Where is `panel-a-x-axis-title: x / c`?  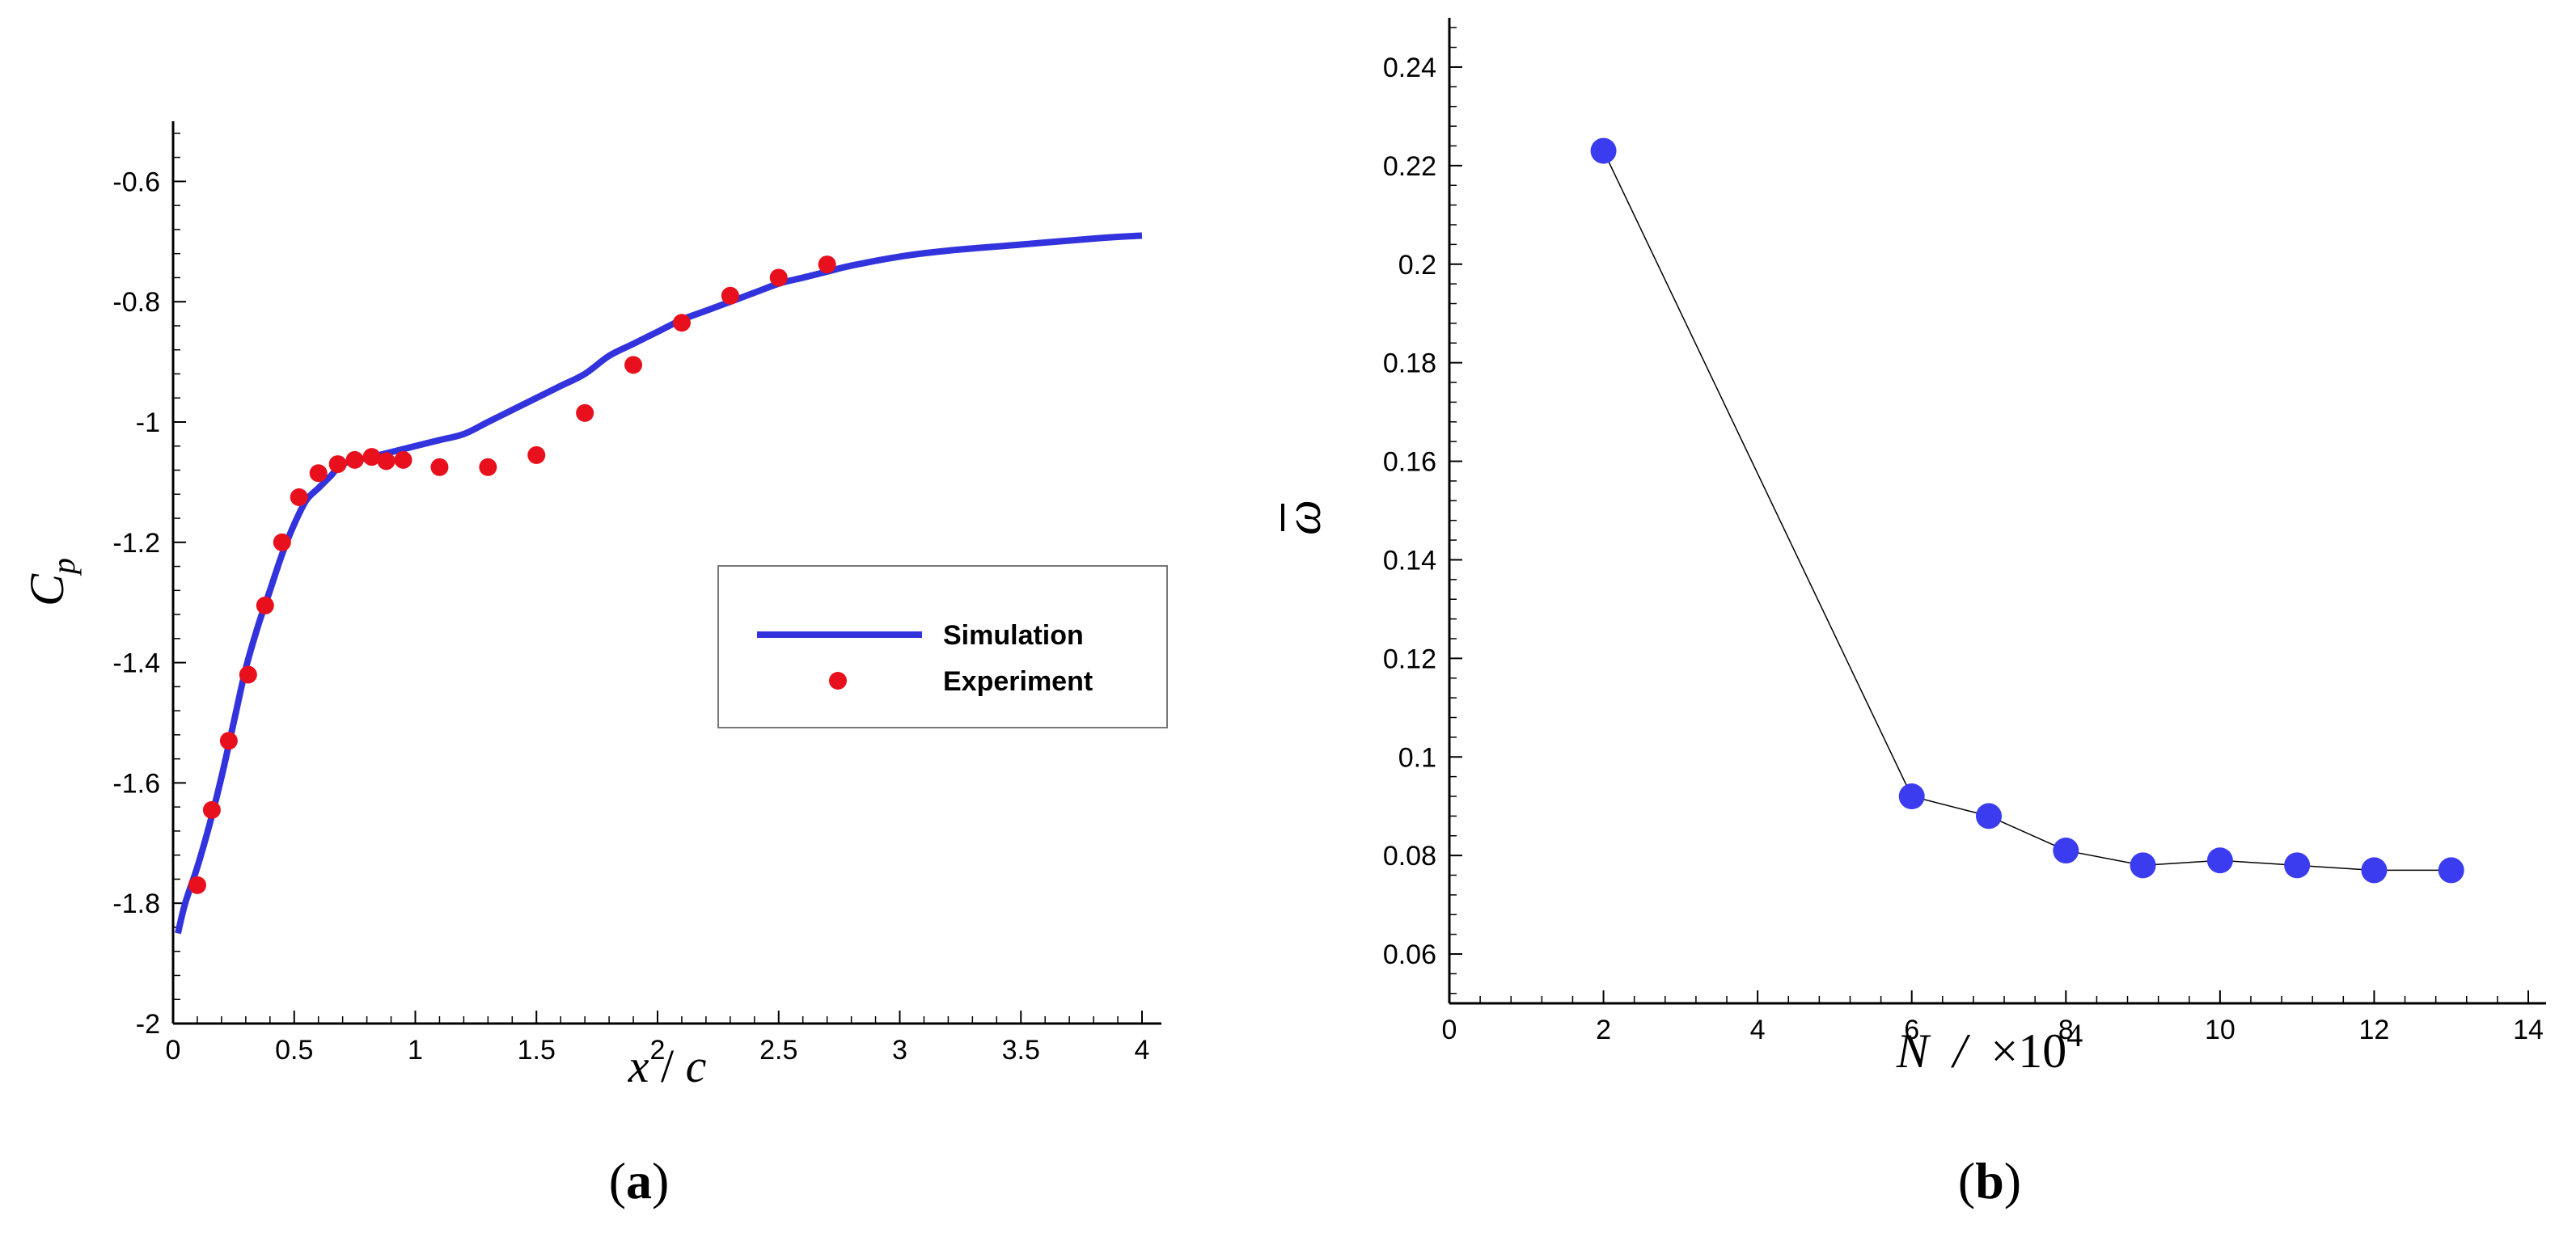
panel-a-x-axis-title: x / c is located at coordinates (668, 1066).